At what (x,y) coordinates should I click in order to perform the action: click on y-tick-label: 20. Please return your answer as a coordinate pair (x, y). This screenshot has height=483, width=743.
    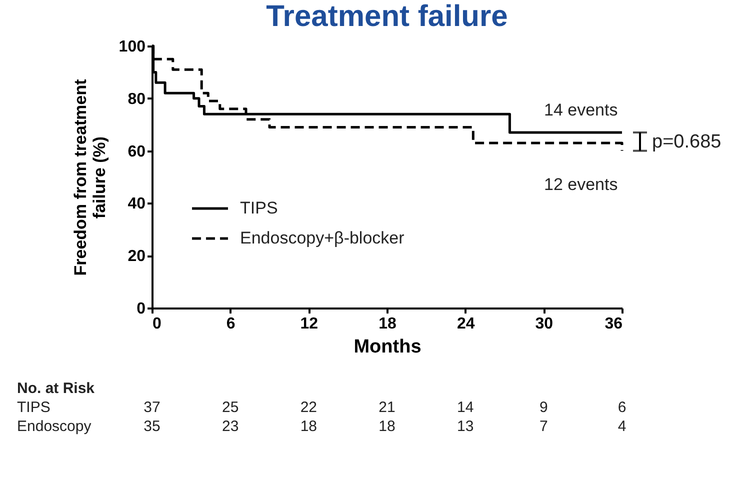
    Looking at the image, I should click on (137, 257).